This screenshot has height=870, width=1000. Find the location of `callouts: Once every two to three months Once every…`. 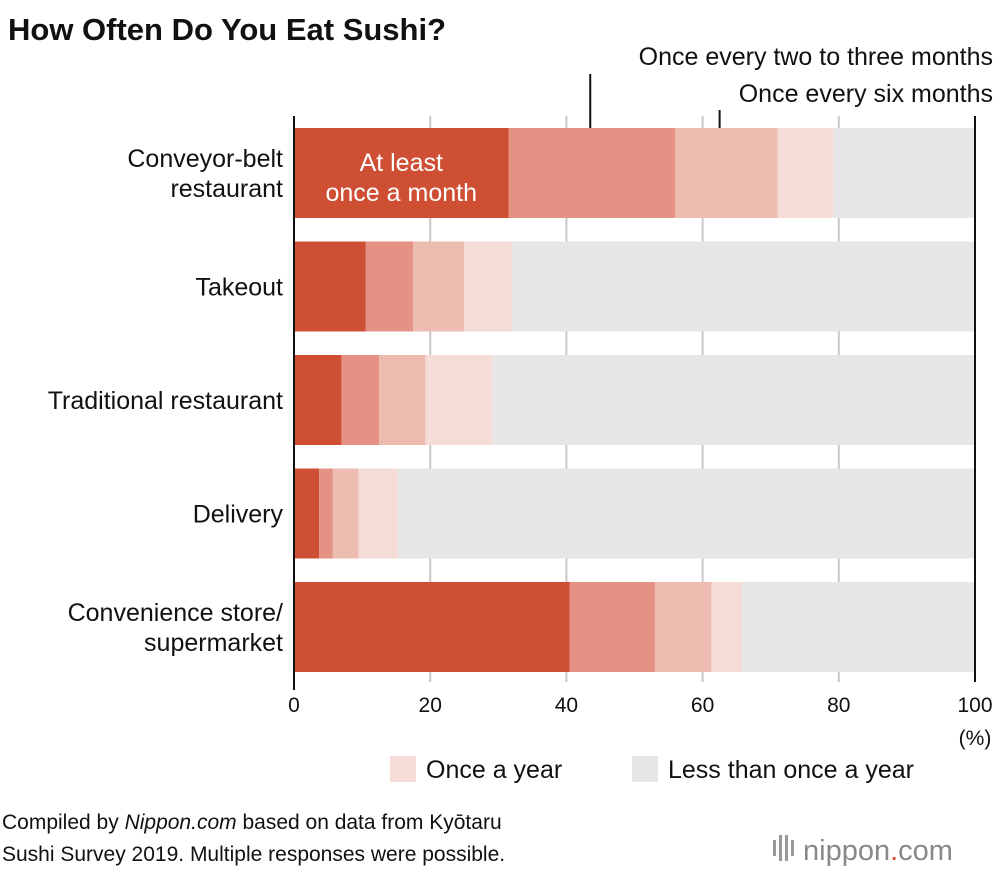

callouts: Once every two to three months Once every… is located at coordinates (791, 85).